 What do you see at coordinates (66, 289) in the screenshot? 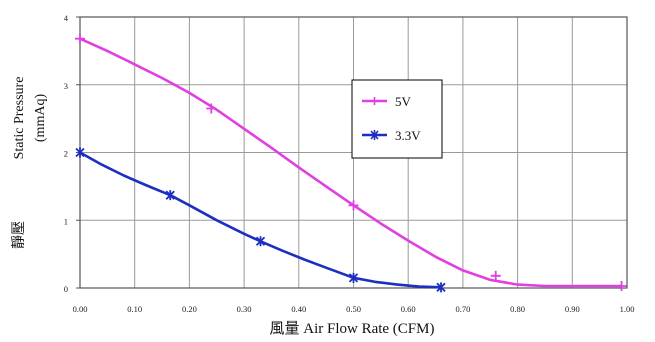
I see `y-tick-label: 0` at bounding box center [66, 289].